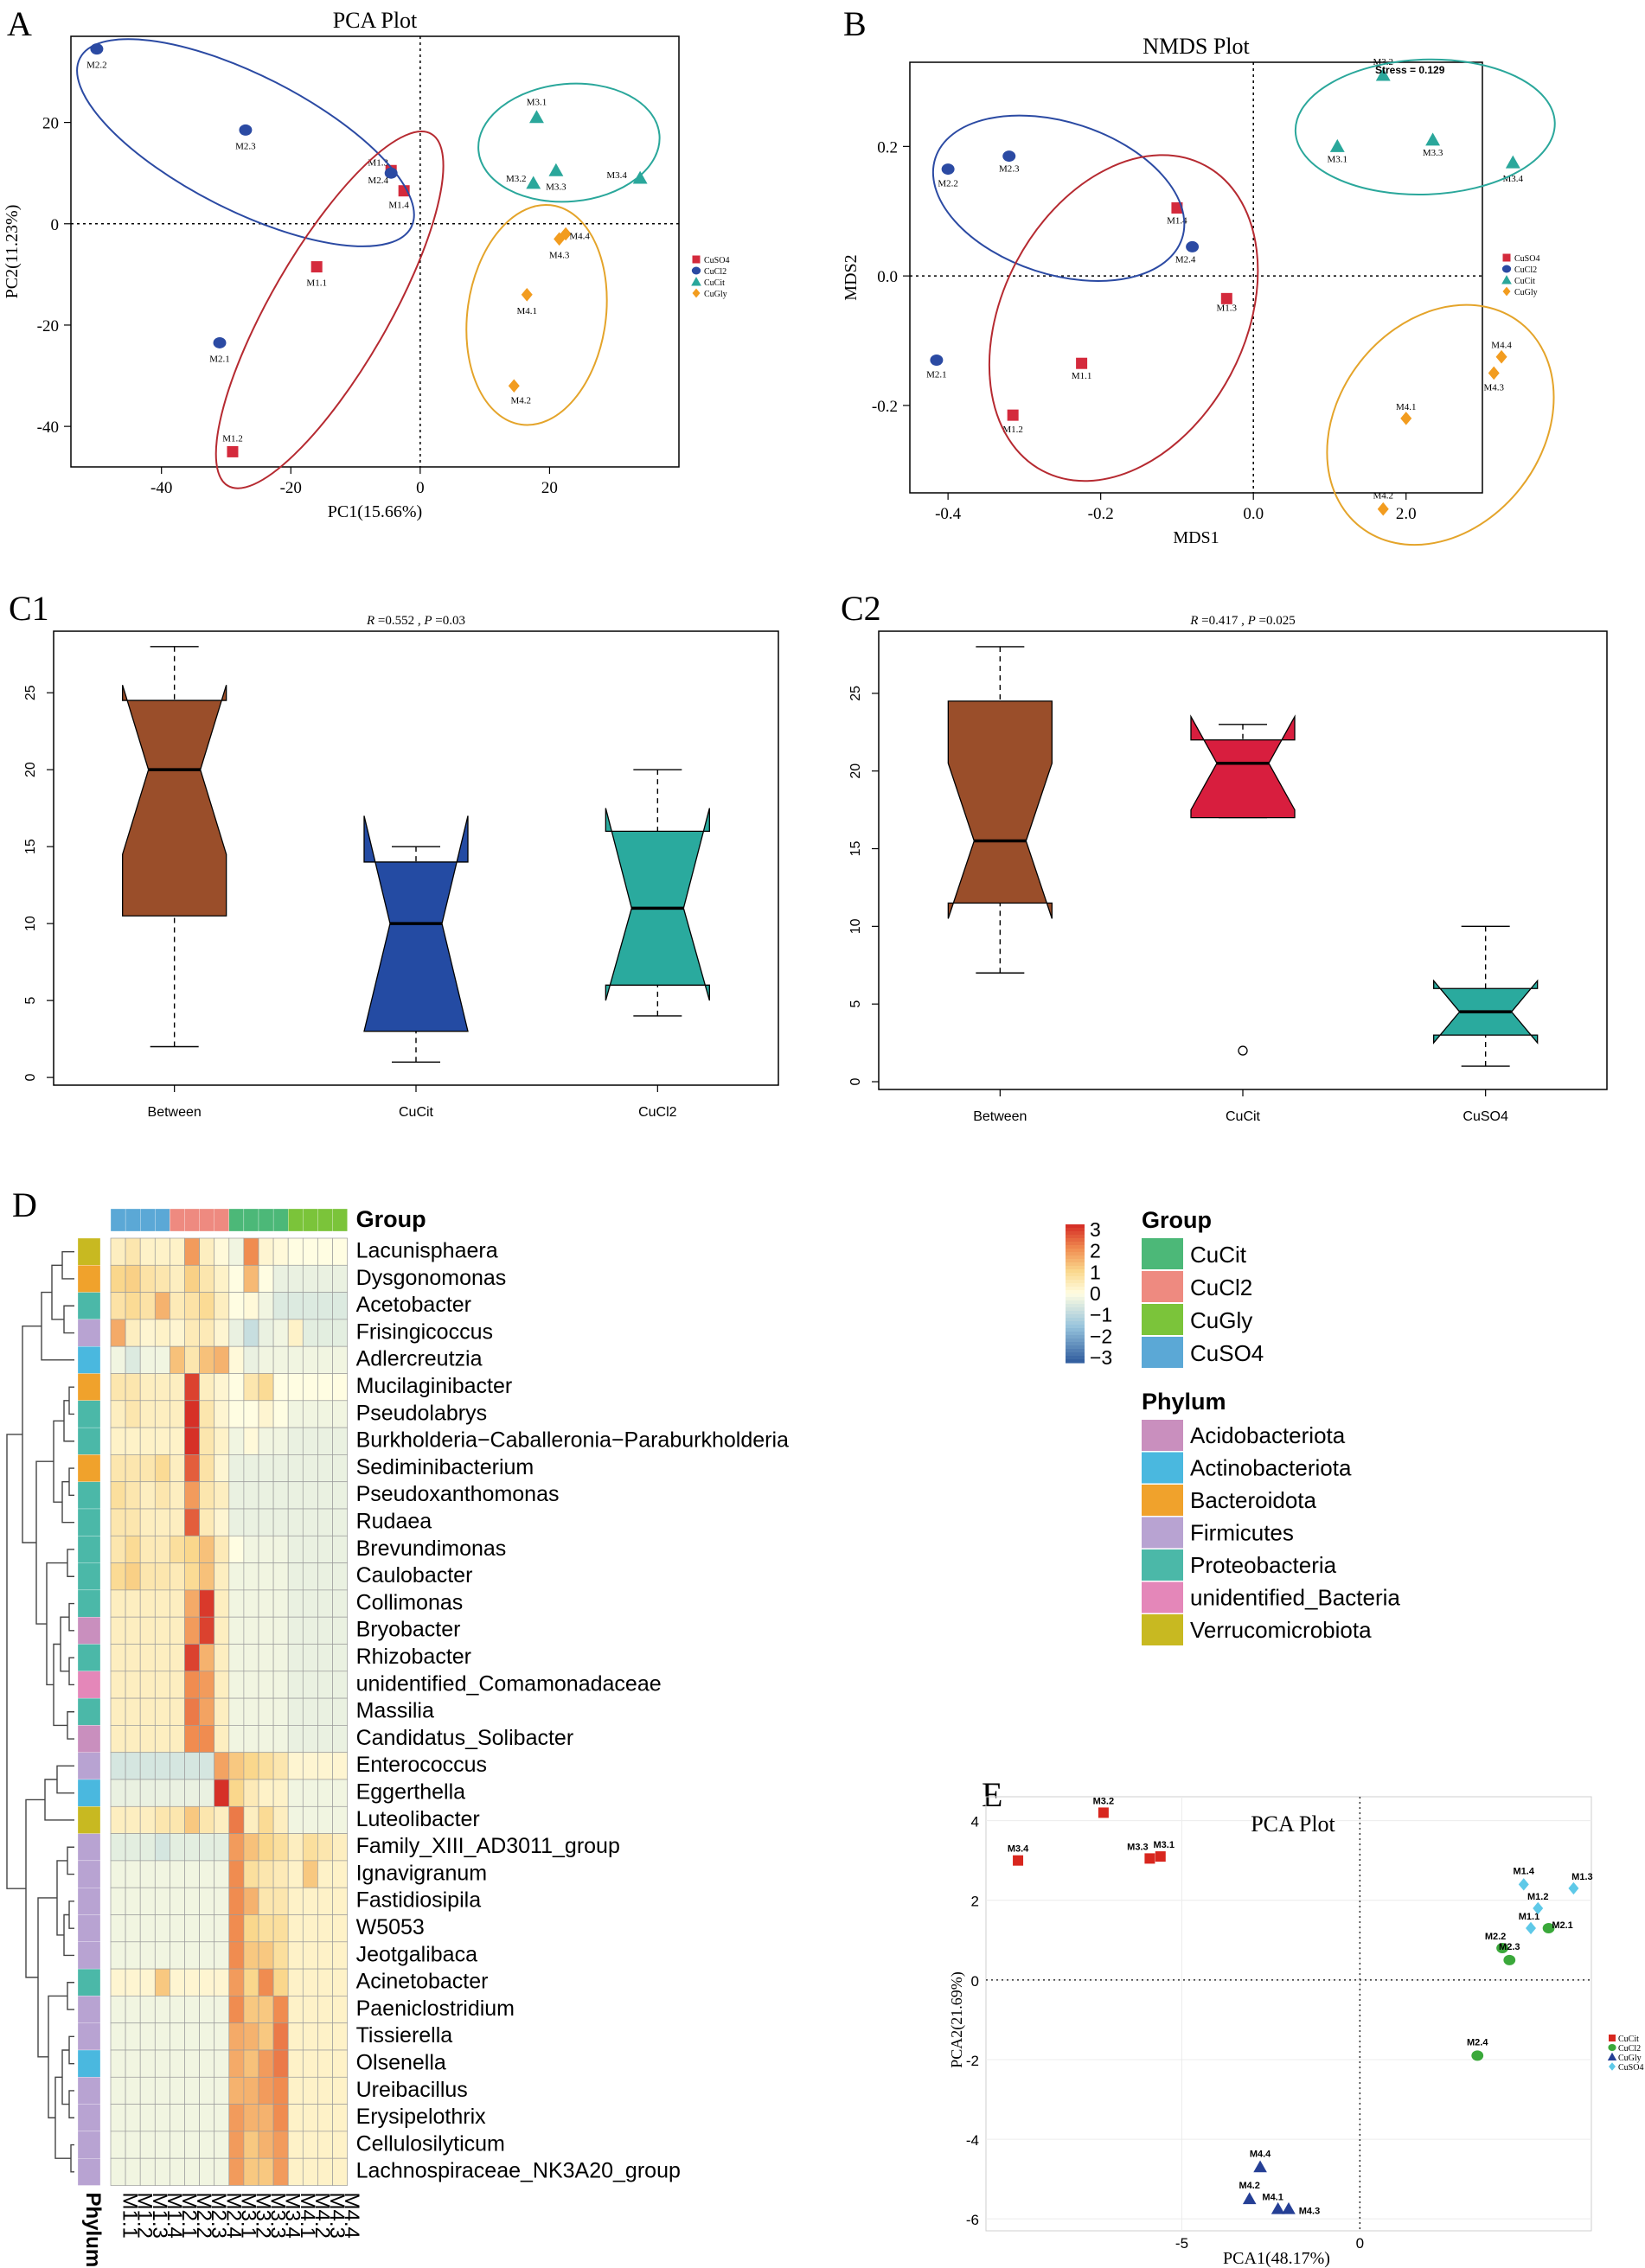  What do you see at coordinates (399, 621) in the screenshot?
I see `stat-part: =0.552 ,` at bounding box center [399, 621].